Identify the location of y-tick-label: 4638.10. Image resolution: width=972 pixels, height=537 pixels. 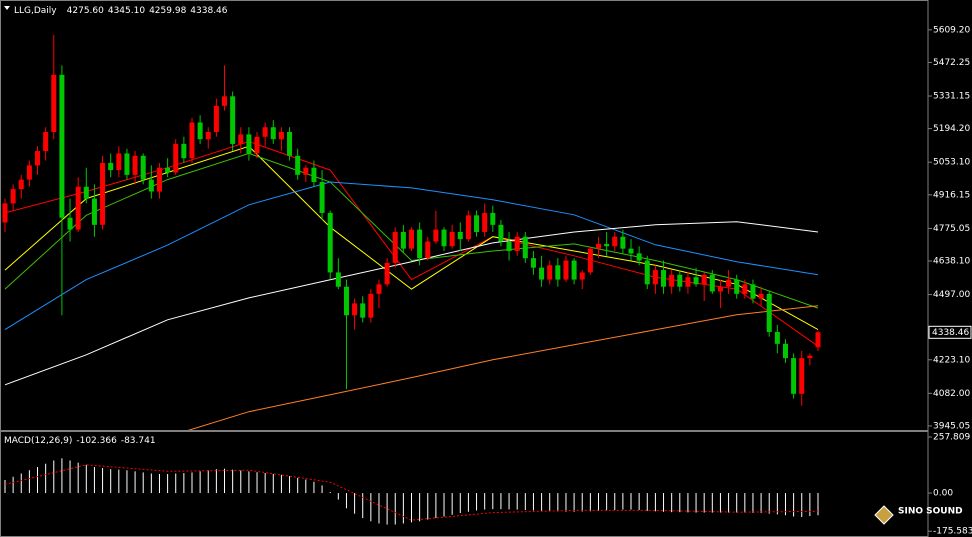
(951, 261).